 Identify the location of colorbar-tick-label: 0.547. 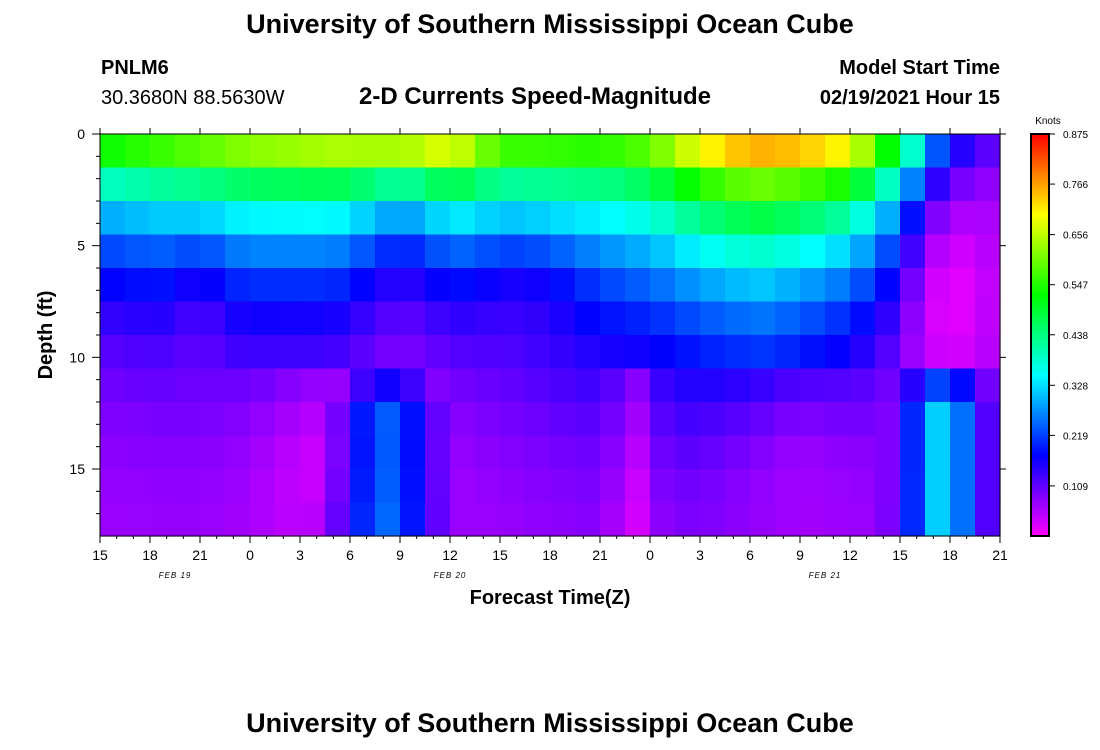
(1075, 286).